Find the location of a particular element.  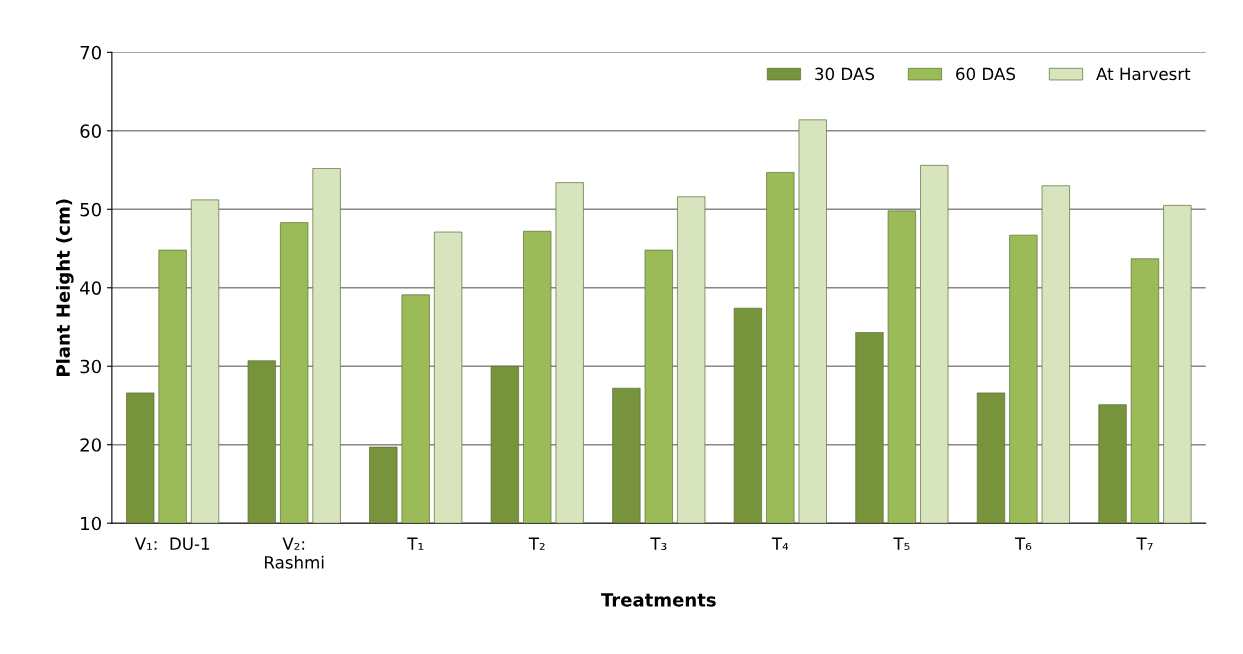

y-tick-label: 20 is located at coordinates (90, 445).